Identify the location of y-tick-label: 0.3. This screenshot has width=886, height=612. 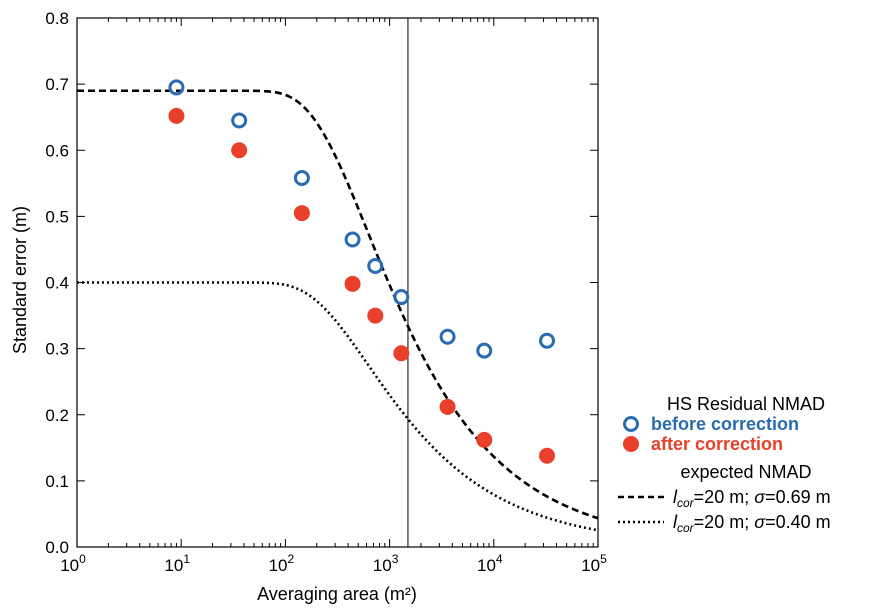
(57, 349).